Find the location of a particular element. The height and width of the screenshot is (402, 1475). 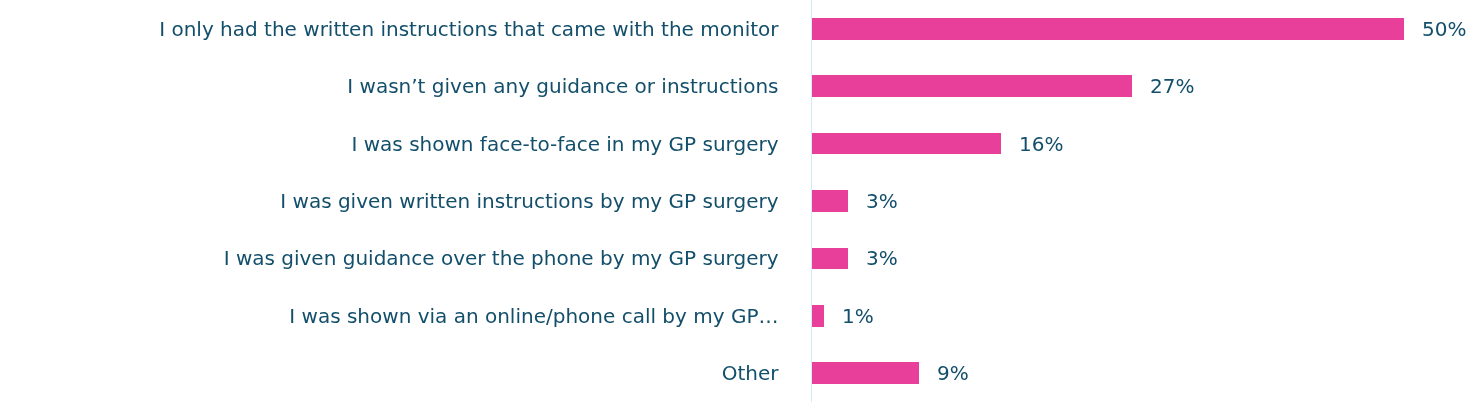

y-tick-label: I wasn’t given any guidance or instructions is located at coordinates (563, 86).